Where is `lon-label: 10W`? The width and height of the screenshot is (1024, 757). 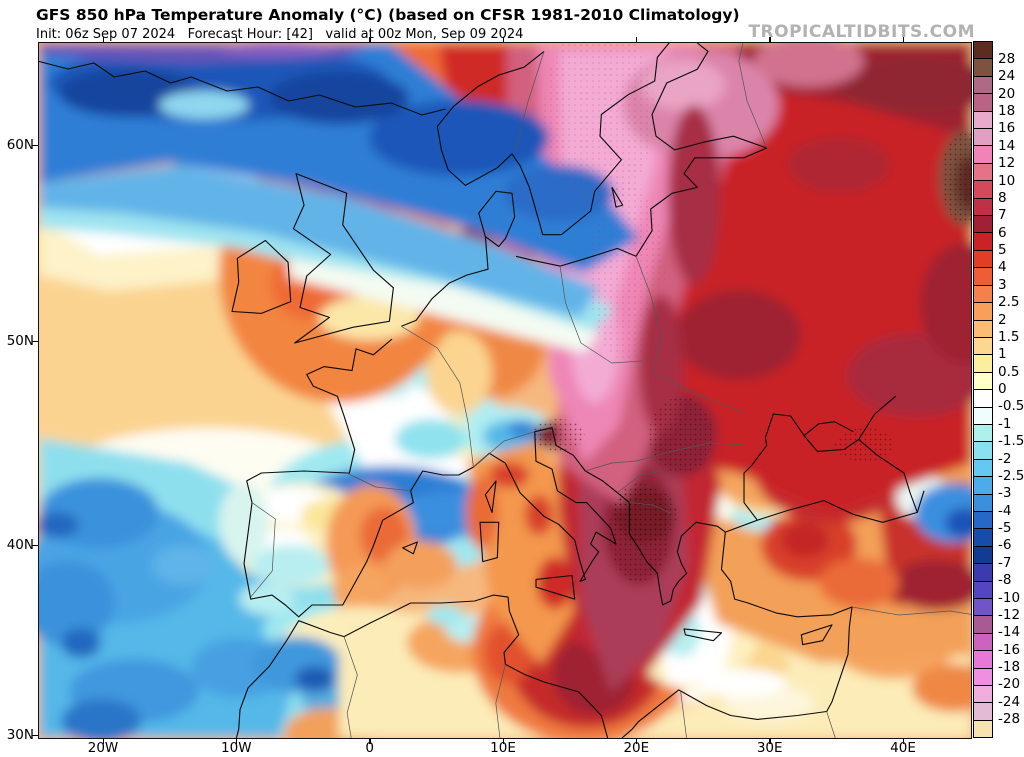 lon-label: 10W is located at coordinates (236, 748).